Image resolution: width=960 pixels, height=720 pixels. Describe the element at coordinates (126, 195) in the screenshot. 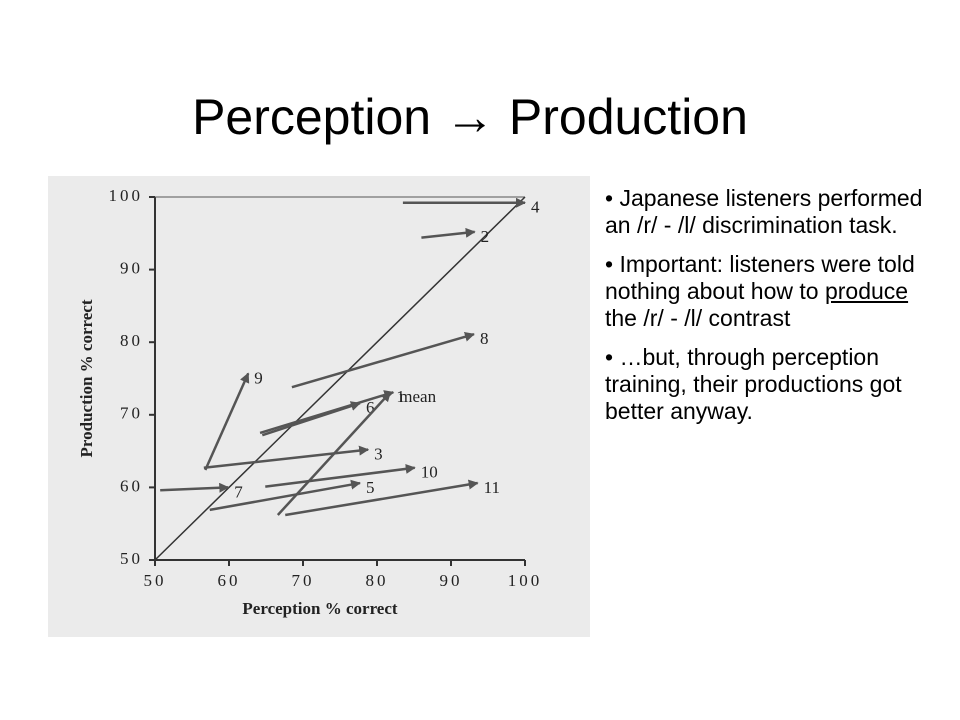

I see `y-tick-label: 100` at that location.